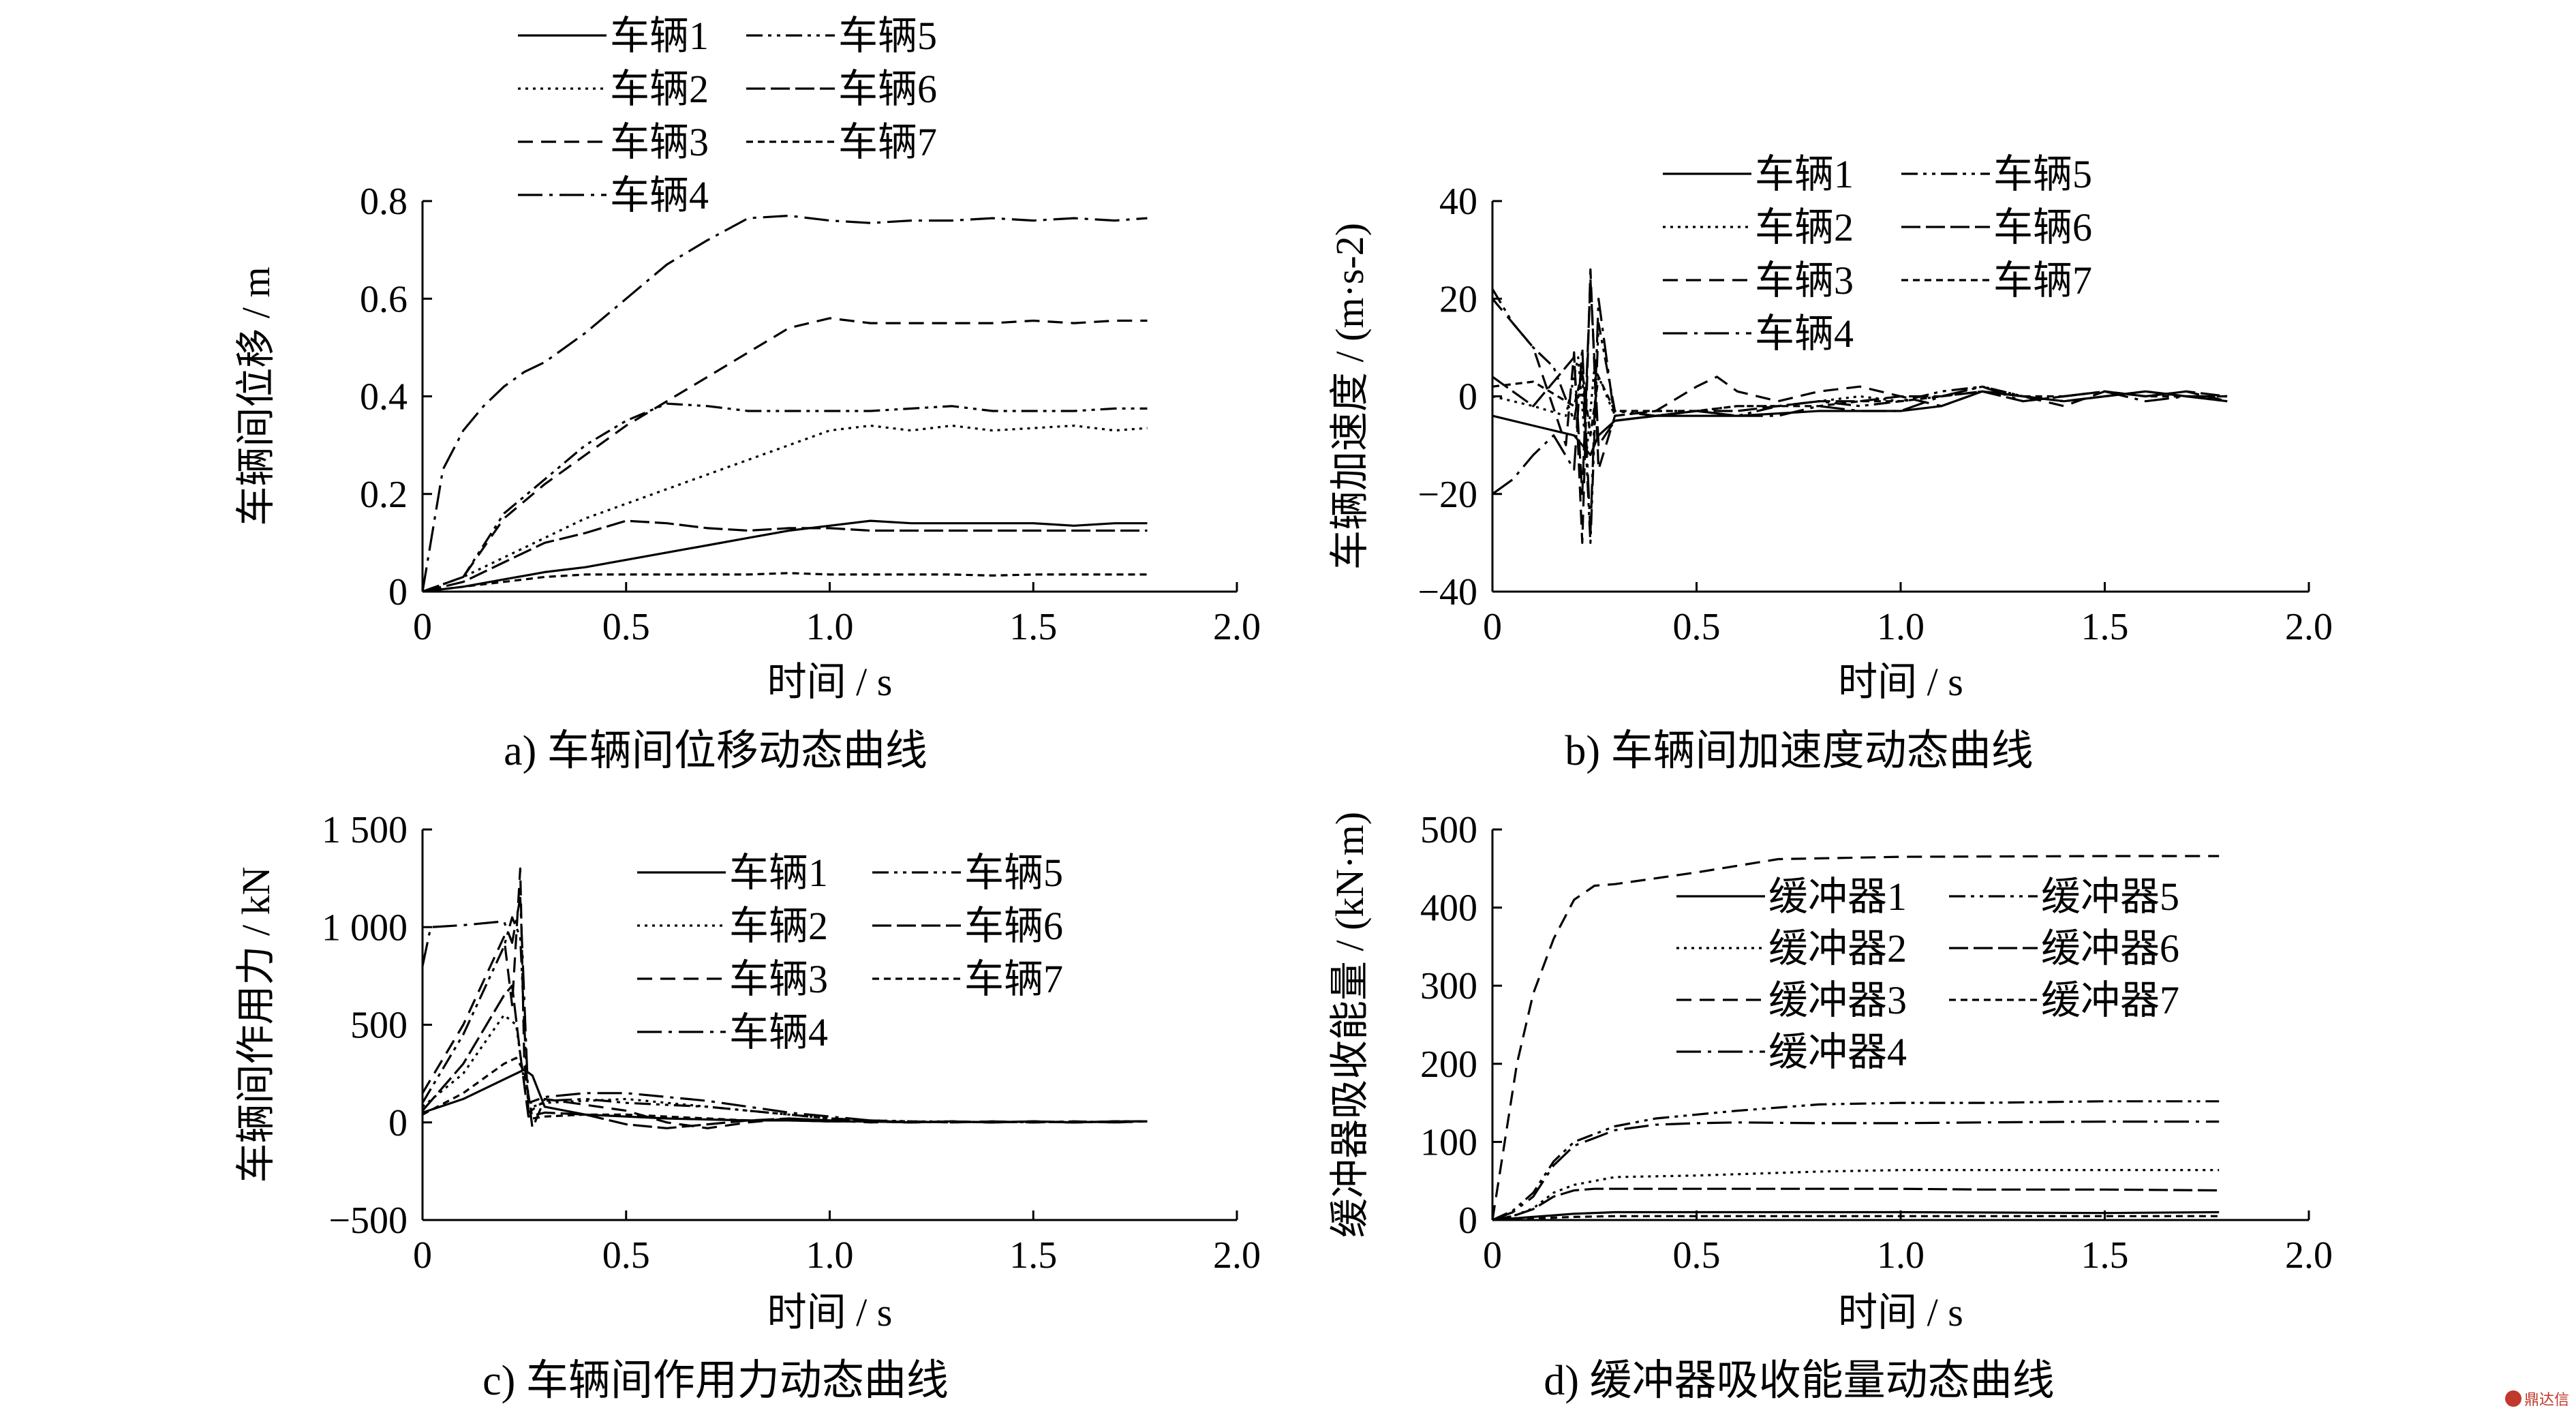 The width and height of the screenshot is (2576, 1417). What do you see at coordinates (1448, 1064) in the screenshot?
I see `y-tick-label: 200` at bounding box center [1448, 1064].